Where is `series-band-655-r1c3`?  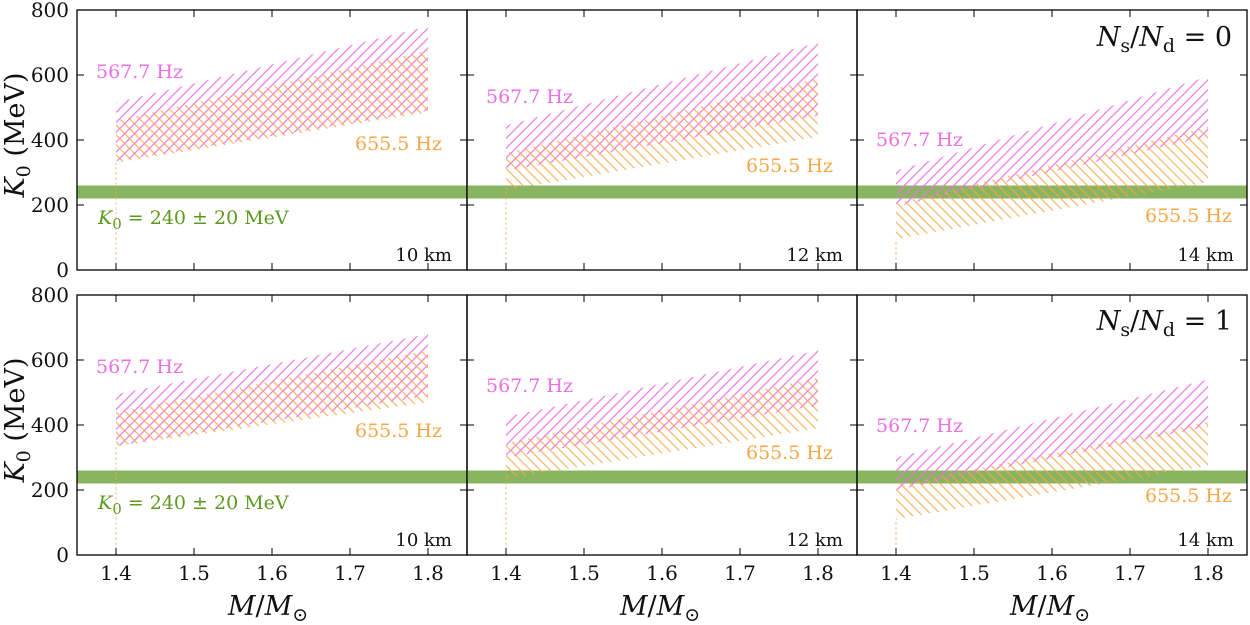
series-band-655-r1c3 is located at coordinates (1052, 183).